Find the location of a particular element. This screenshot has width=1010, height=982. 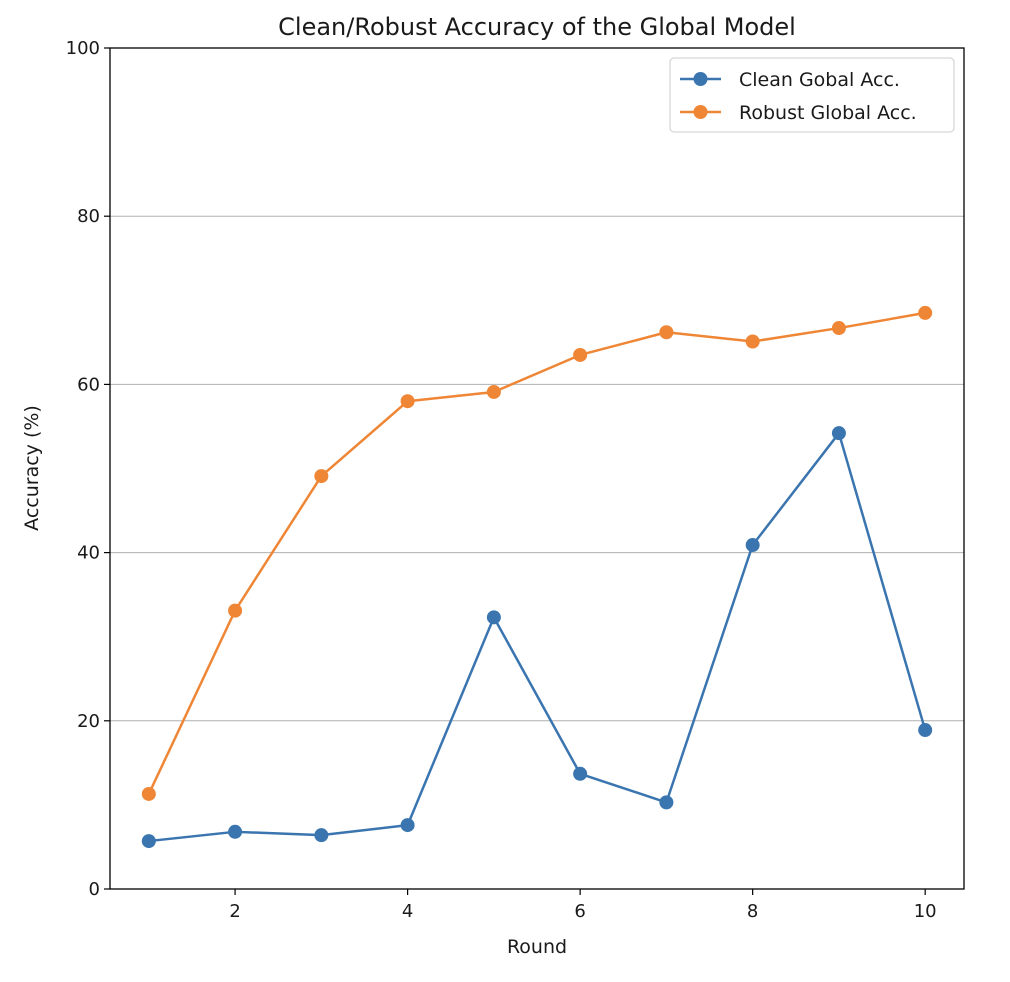

y-tick-label: 100 is located at coordinates (83, 48).